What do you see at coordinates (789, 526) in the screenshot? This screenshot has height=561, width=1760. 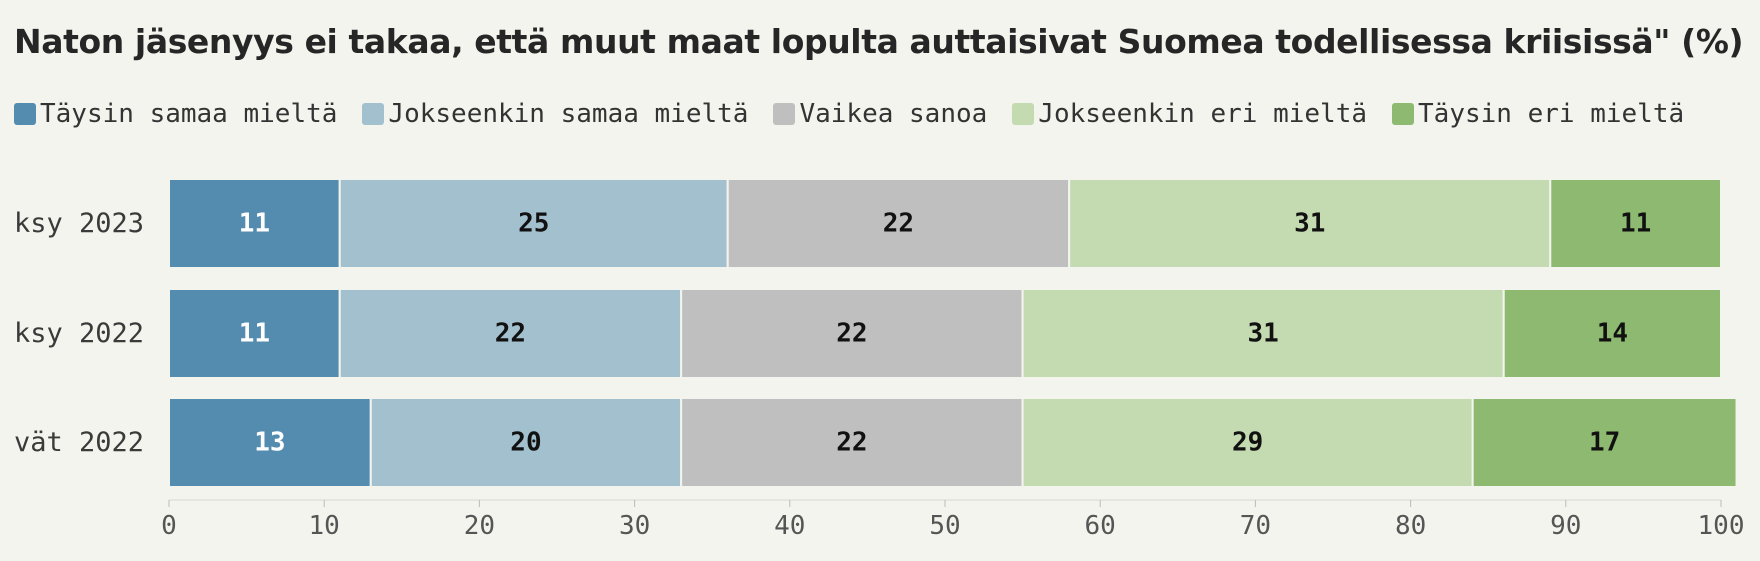 I see `x-tick-label: 40` at bounding box center [789, 526].